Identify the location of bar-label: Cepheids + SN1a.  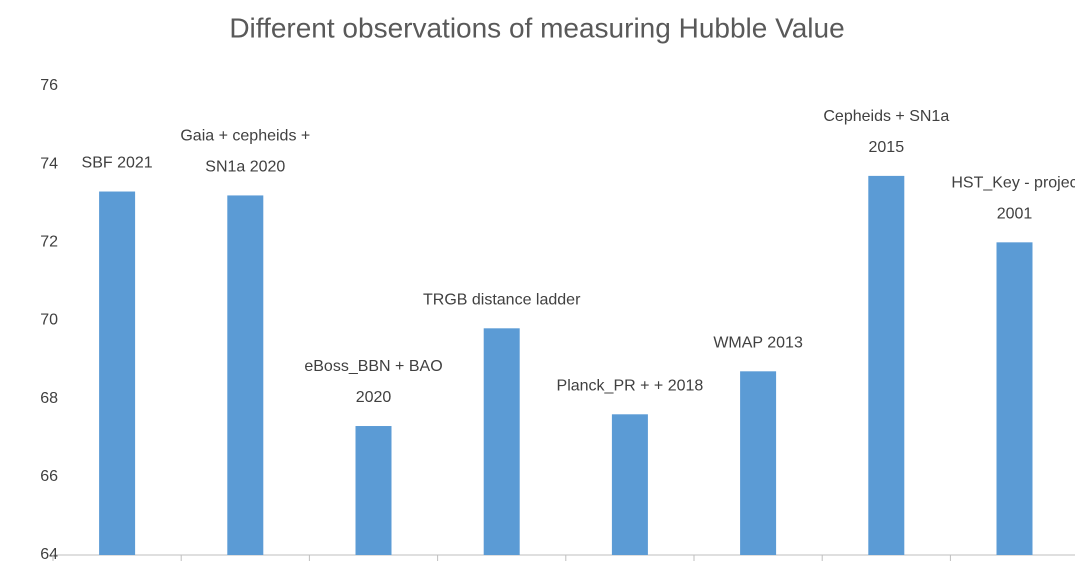
(886, 116).